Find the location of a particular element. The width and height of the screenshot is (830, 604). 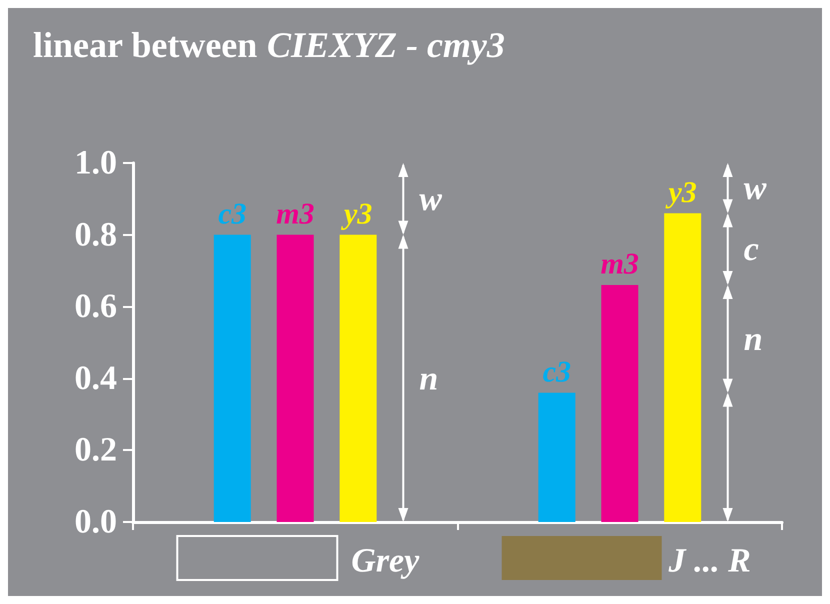

annotation: c is located at coordinates (751, 249).